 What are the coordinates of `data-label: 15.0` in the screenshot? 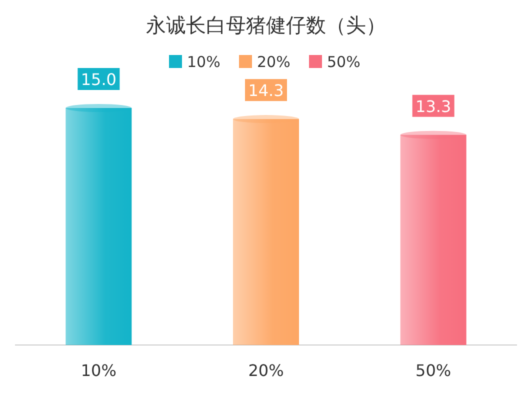 It's located at (98, 79).